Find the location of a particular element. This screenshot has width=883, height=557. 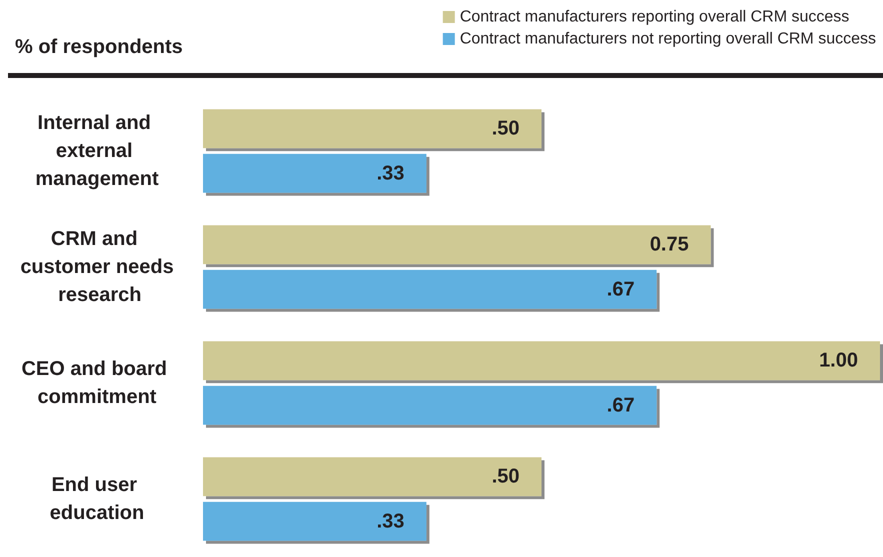

y-tick-label: CEO and board commitment is located at coordinates (97, 383).